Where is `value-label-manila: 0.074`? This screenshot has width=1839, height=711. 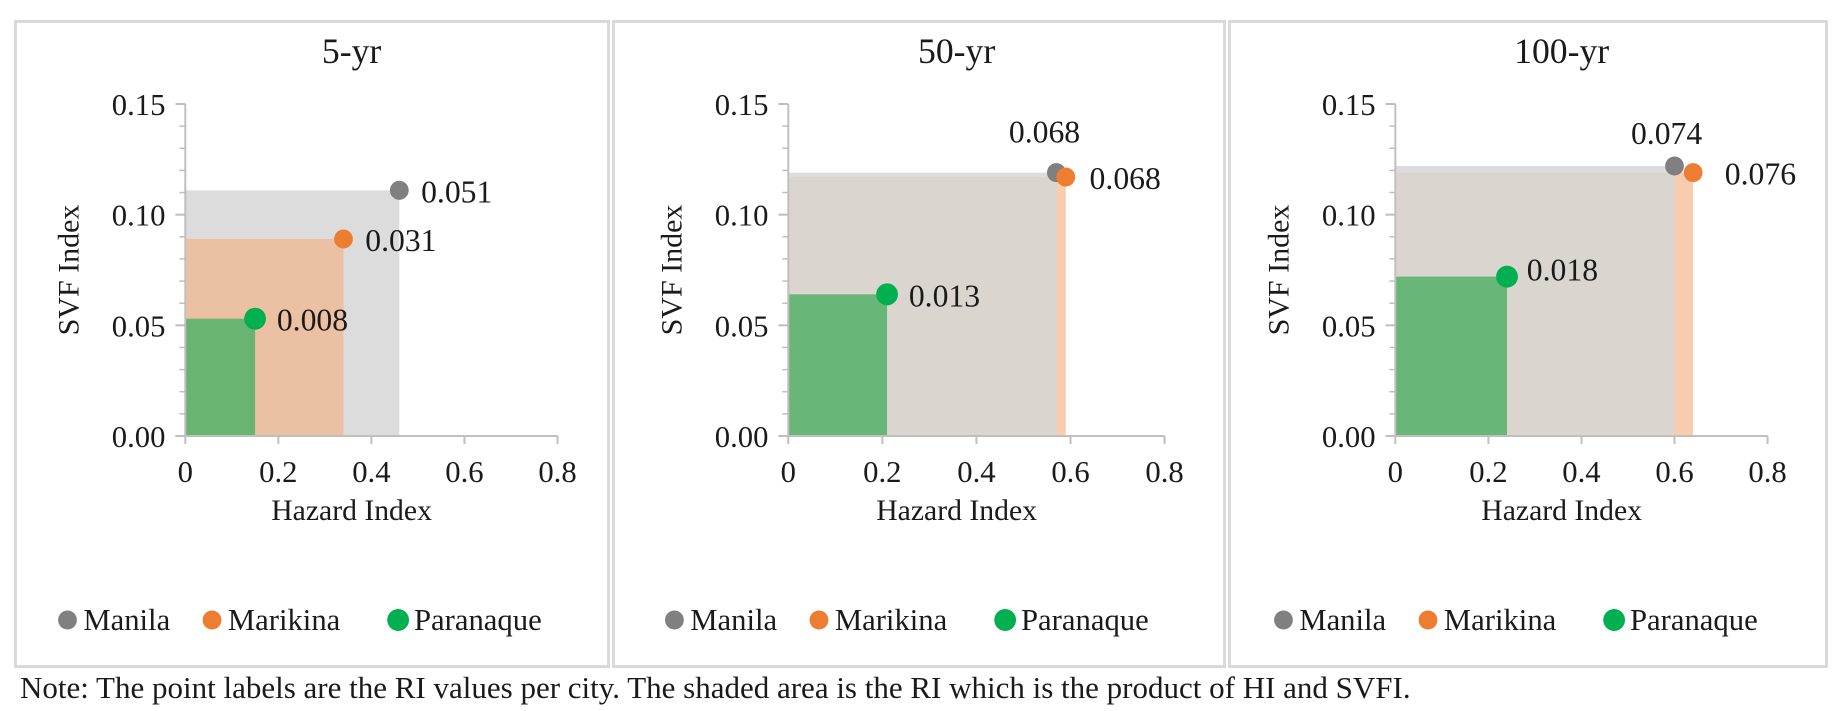
value-label-manila: 0.074 is located at coordinates (1666, 133).